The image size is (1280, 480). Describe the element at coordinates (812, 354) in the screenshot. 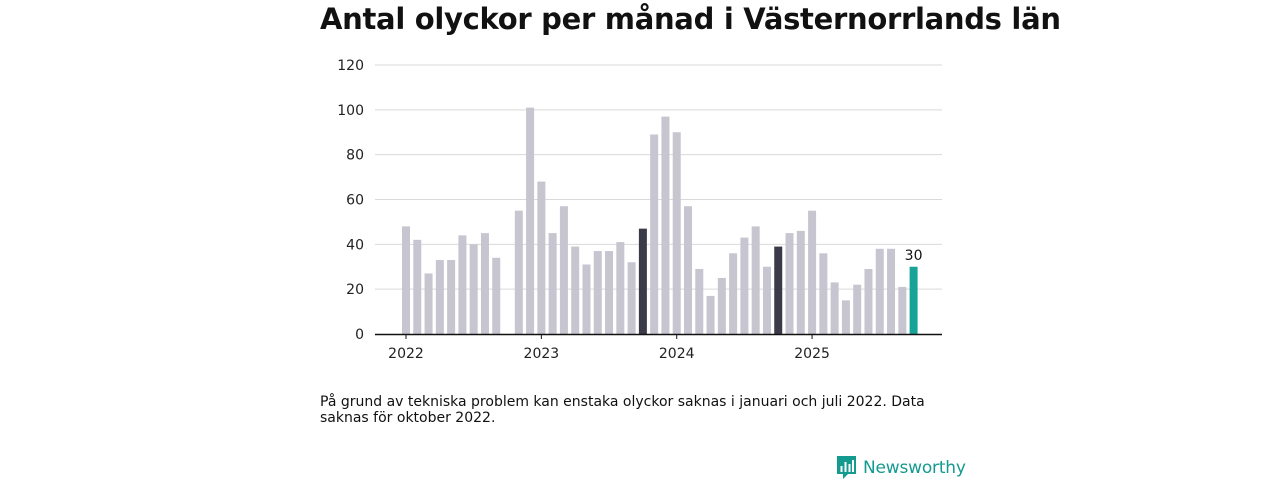

I see `x-tick-label: 2025` at that location.